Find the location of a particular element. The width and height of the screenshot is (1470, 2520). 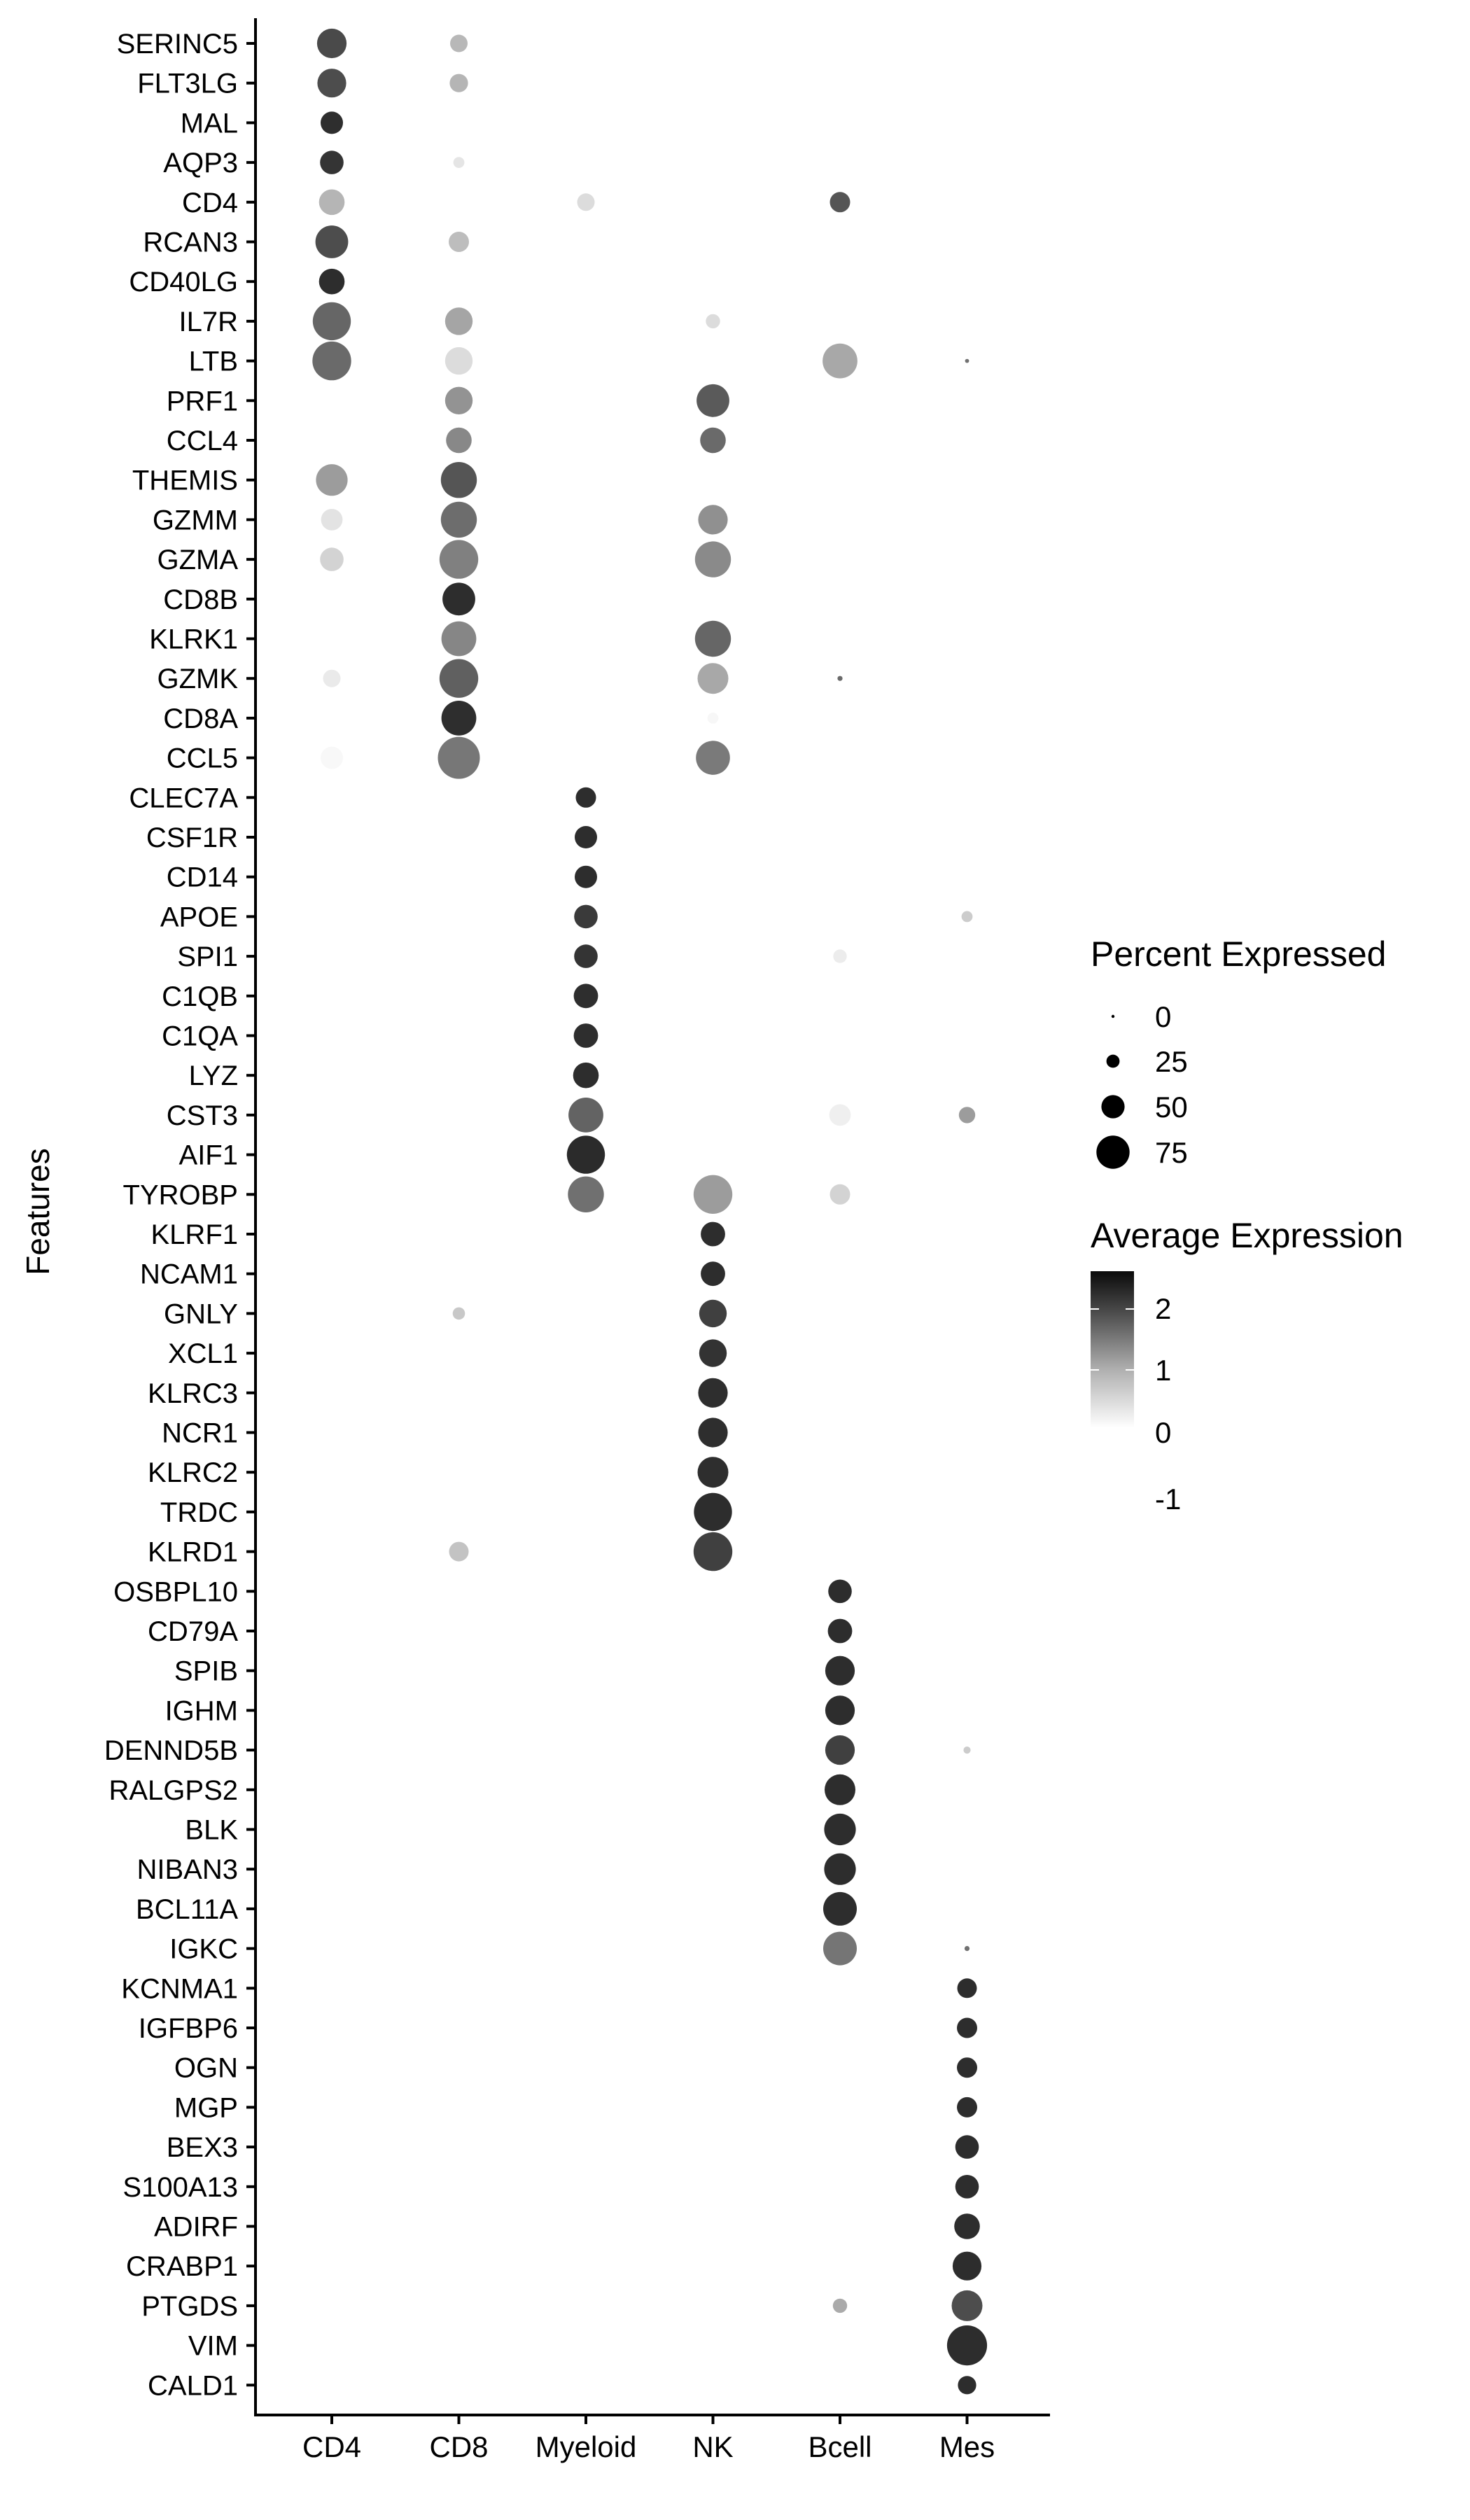

gene-label: CD8B is located at coordinates (200, 599).